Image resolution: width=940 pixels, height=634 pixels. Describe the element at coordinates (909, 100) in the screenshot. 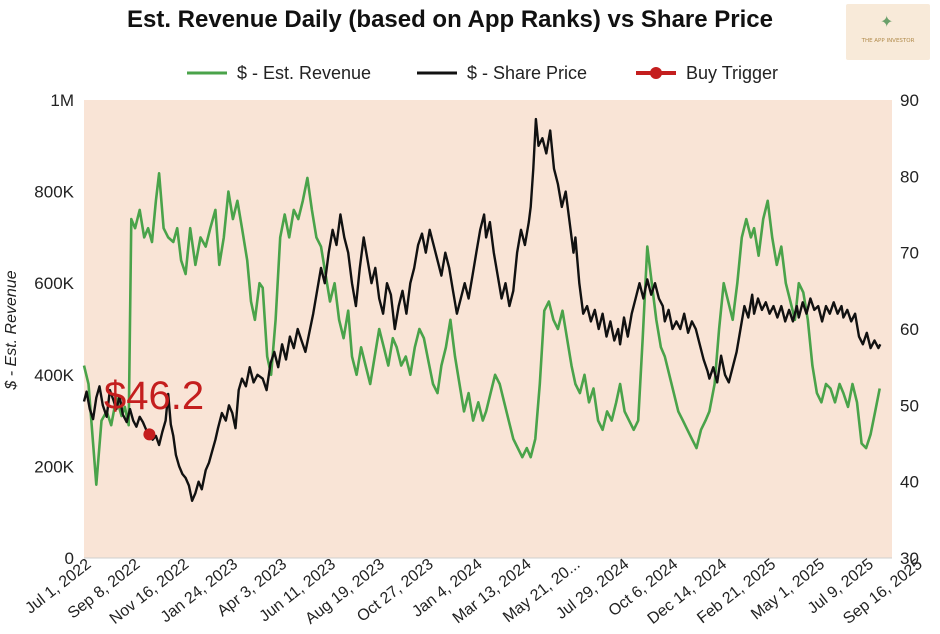

I see `y2-tick-label: 90` at that location.